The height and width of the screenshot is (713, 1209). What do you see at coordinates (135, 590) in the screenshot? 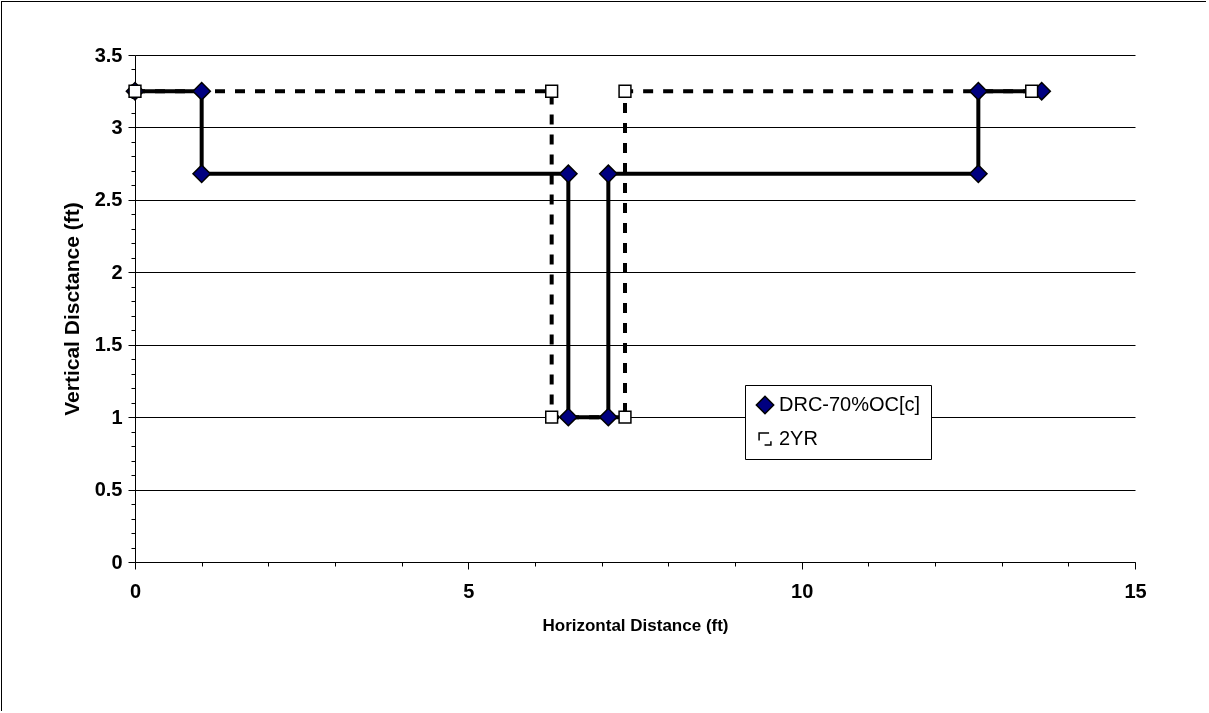
I see `x-tick-label: 0` at bounding box center [135, 590].